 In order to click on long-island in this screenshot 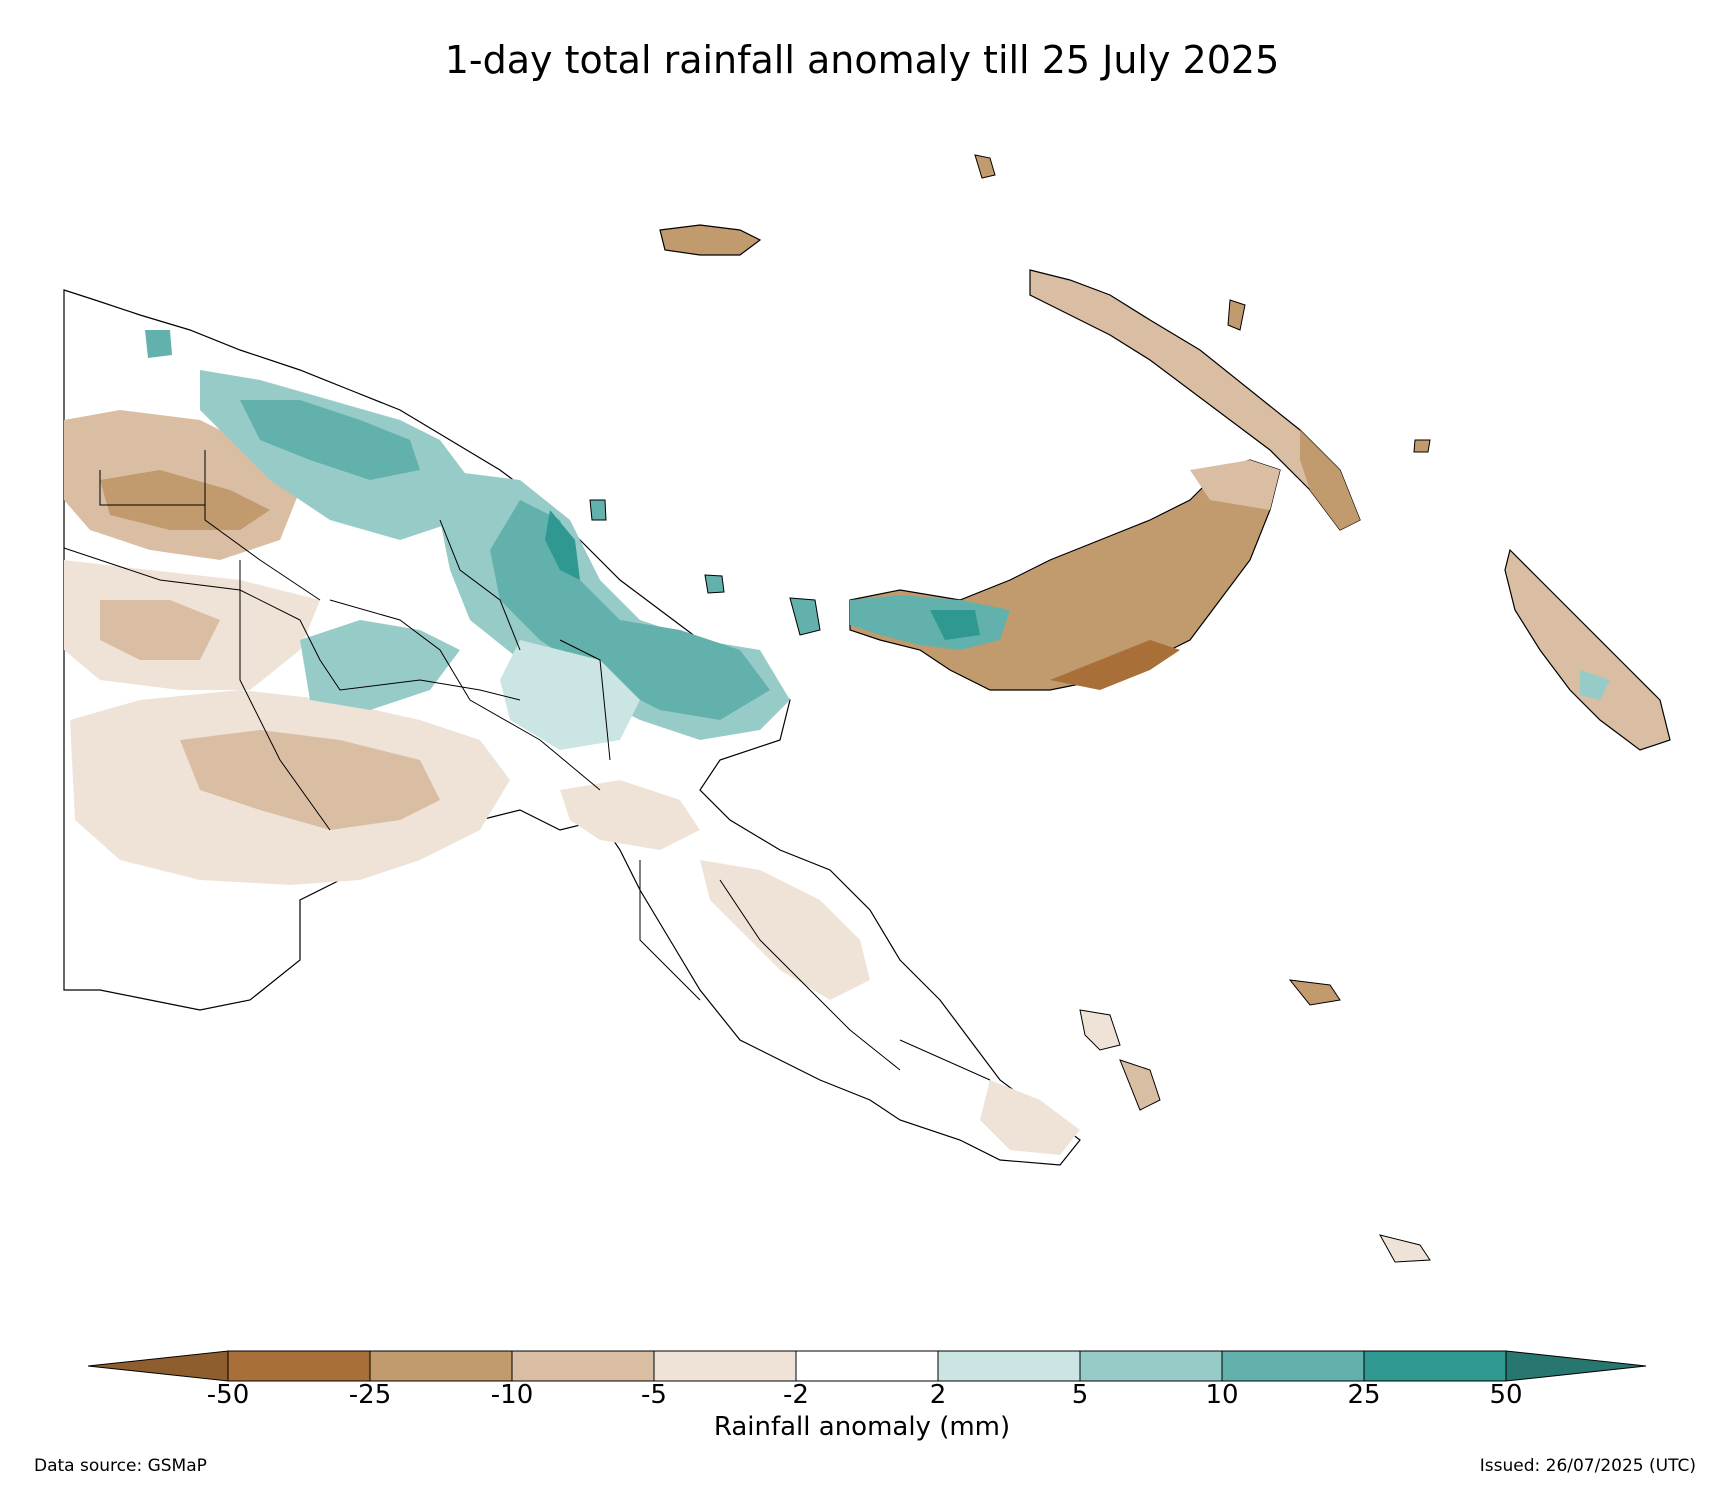, I will do `click(714, 584)`.